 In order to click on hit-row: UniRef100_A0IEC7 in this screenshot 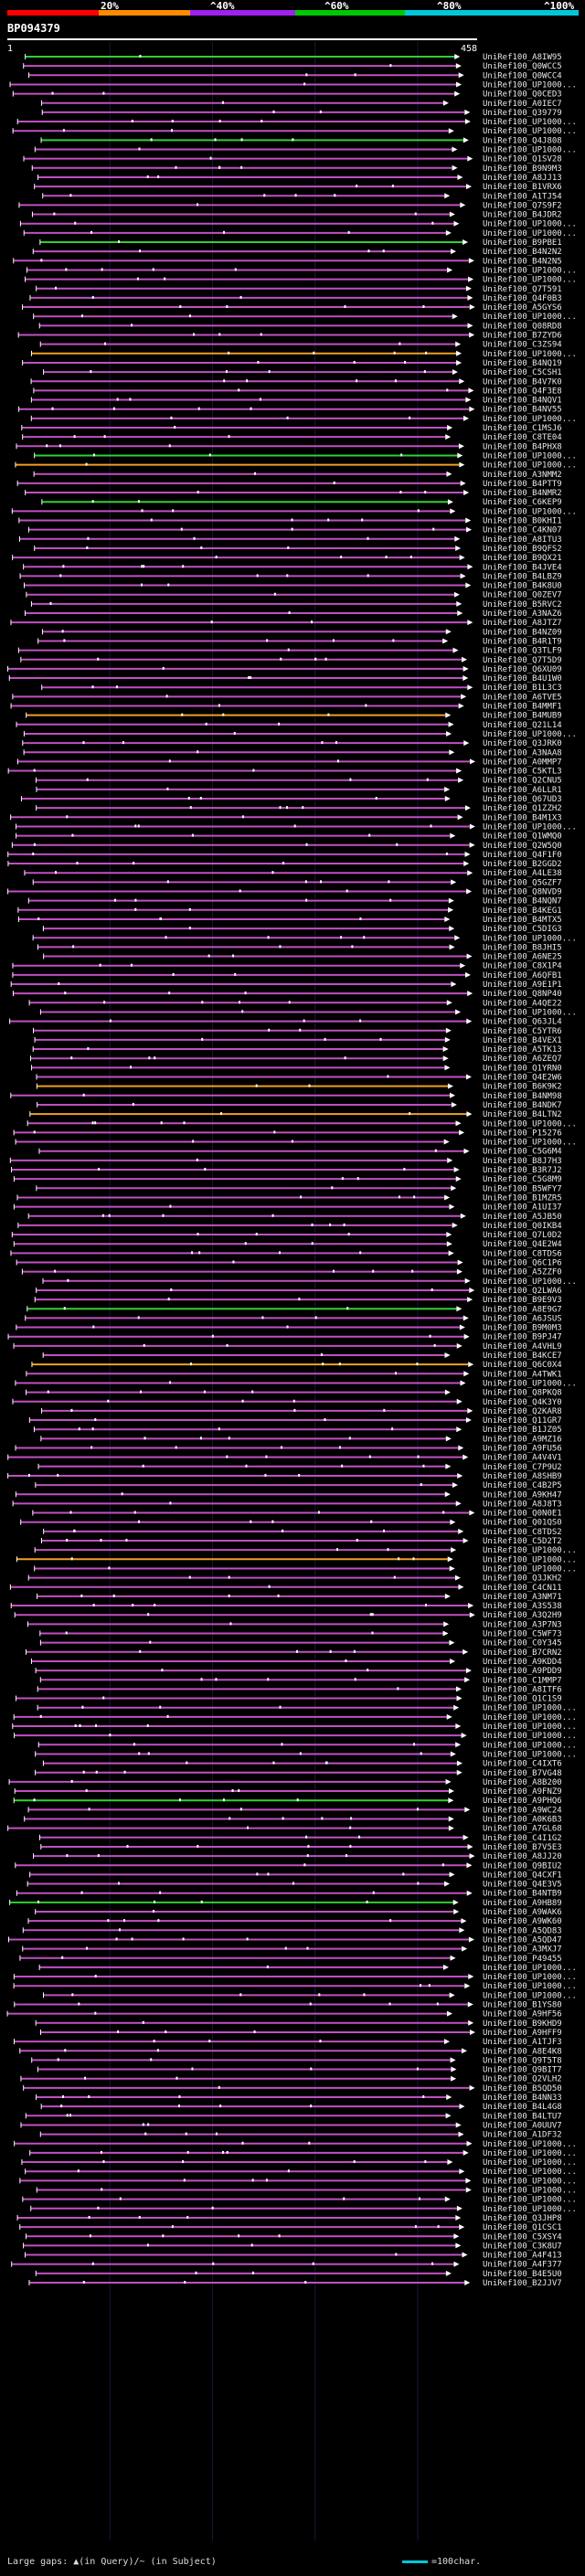, I will do `click(301, 104)`.